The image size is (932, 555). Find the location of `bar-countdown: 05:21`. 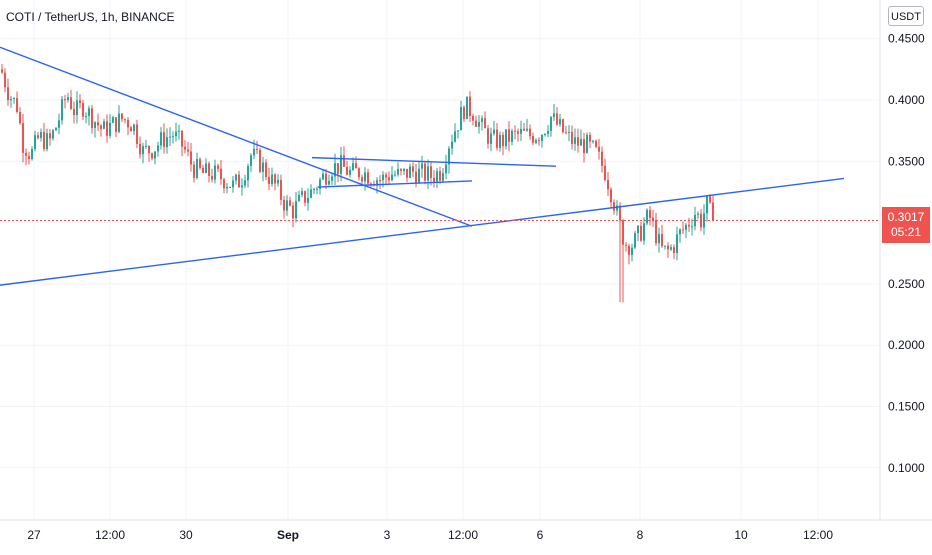

bar-countdown: 05:21 is located at coordinates (906, 232).